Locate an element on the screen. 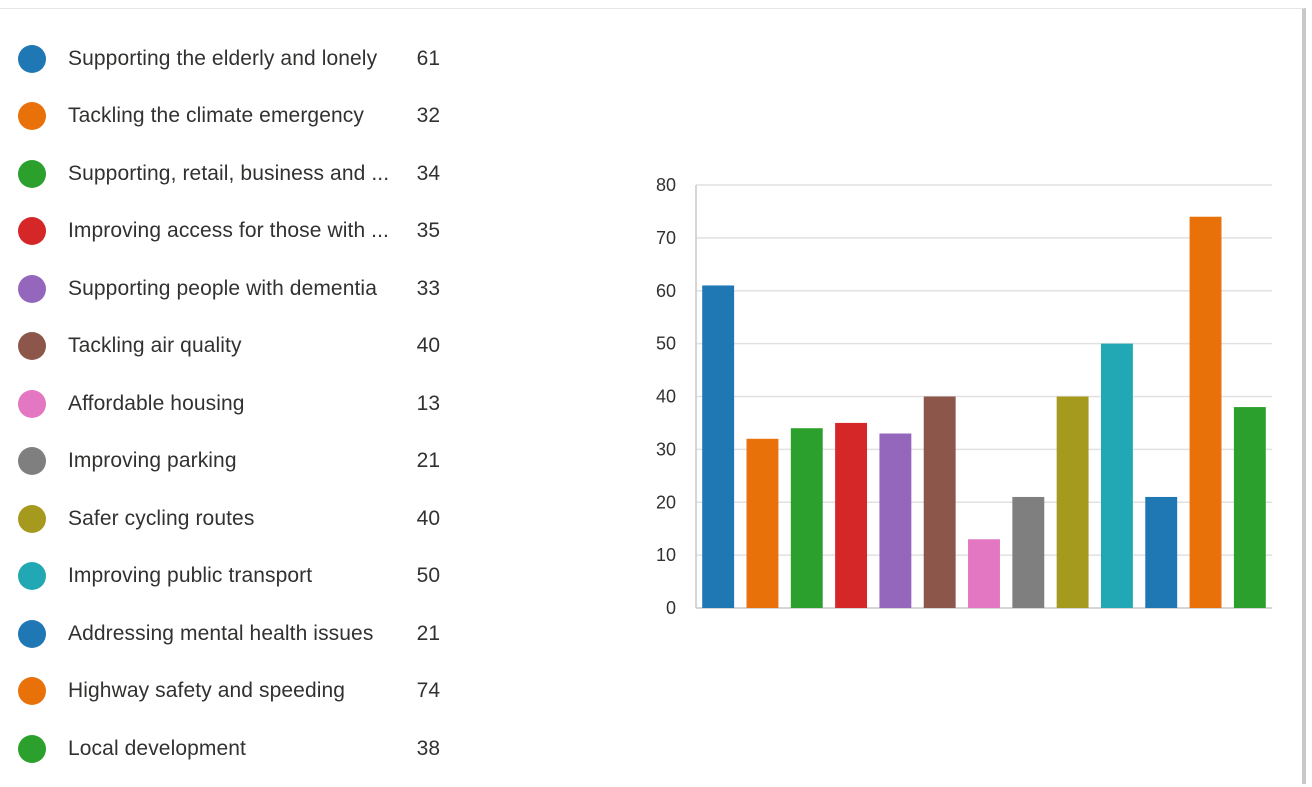 This screenshot has height=787, width=1312. legend-label: Improving parking is located at coordinates (152, 461).